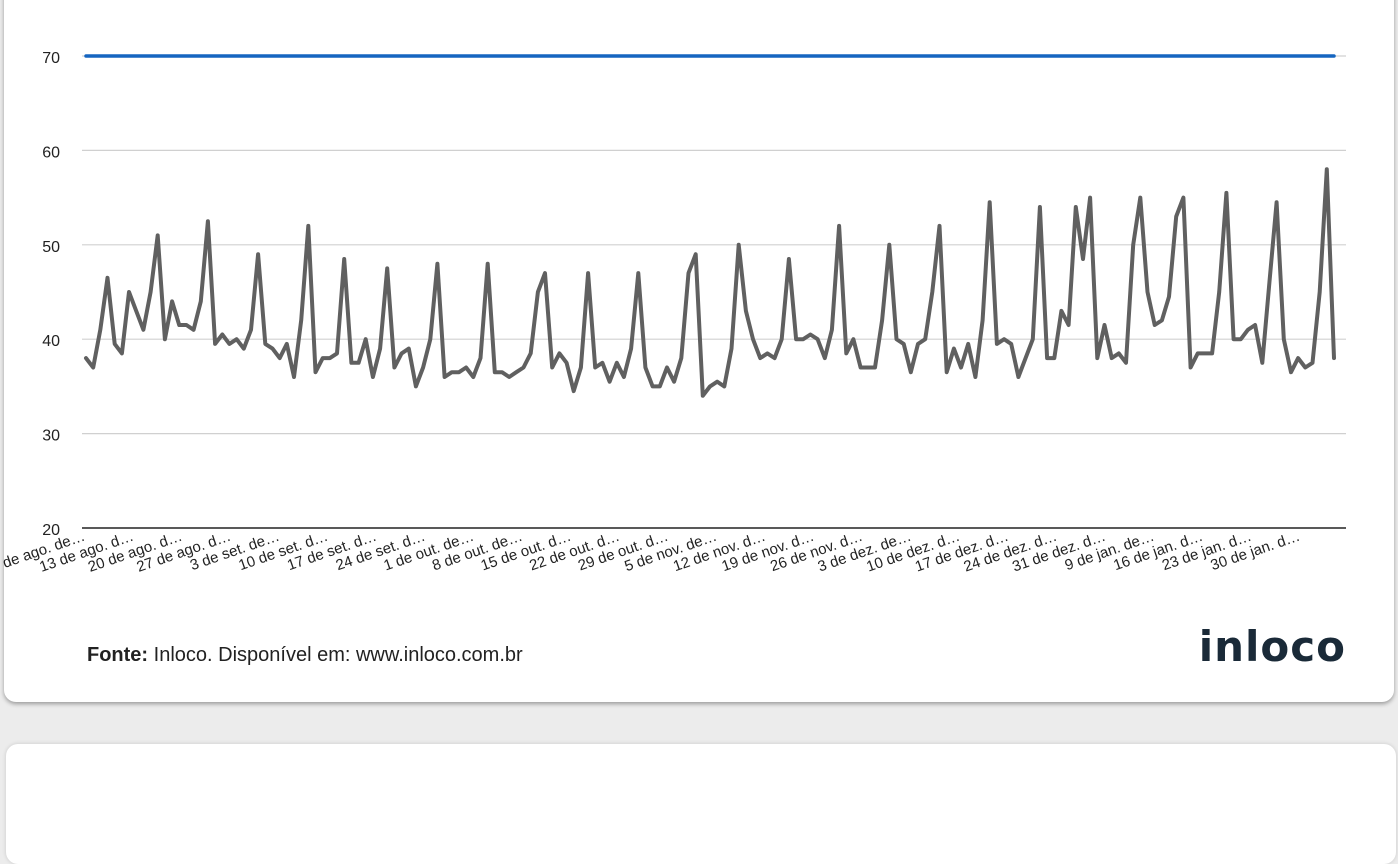 Image resolution: width=1398 pixels, height=864 pixels. Describe the element at coordinates (1272, 646) in the screenshot. I see `inloco-logo: inloco` at that location.